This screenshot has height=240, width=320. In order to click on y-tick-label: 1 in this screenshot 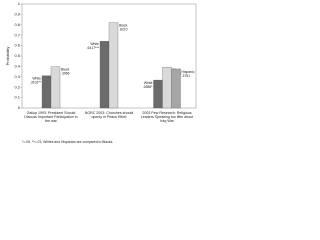, I will do `click(19, 3)`.